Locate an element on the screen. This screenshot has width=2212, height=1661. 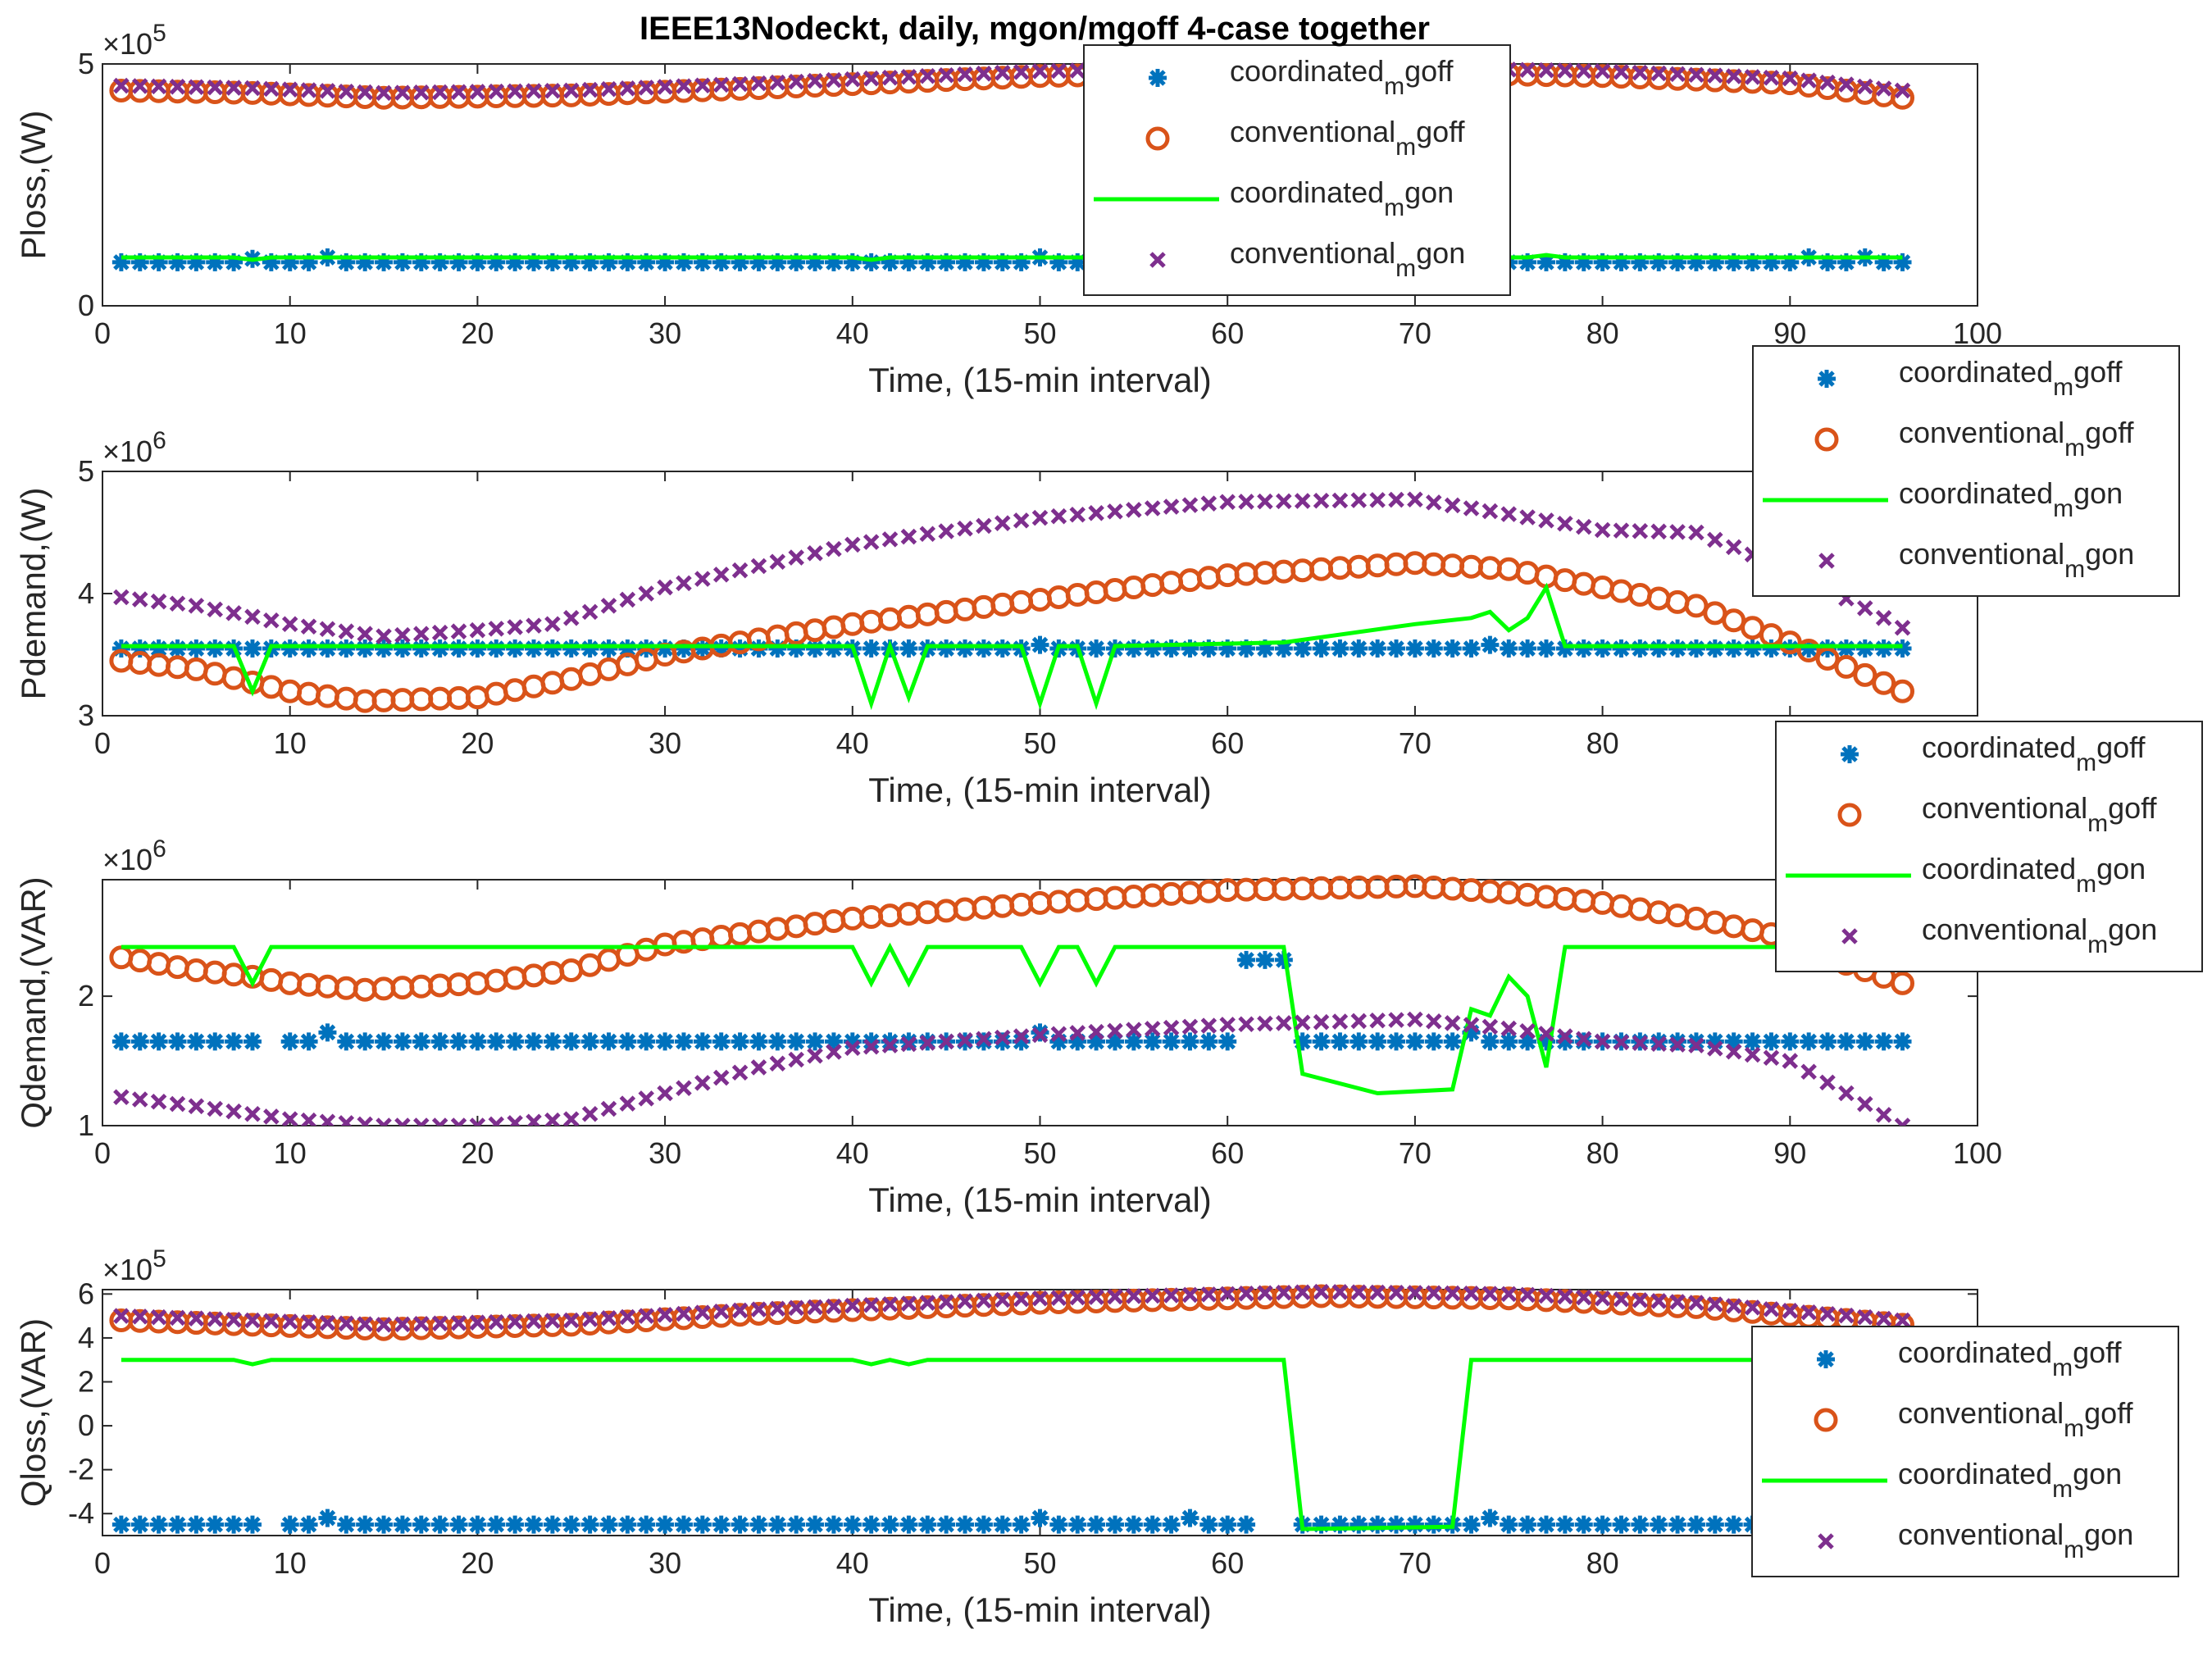
x-tick-label: 30 is located at coordinates (665, 1153).